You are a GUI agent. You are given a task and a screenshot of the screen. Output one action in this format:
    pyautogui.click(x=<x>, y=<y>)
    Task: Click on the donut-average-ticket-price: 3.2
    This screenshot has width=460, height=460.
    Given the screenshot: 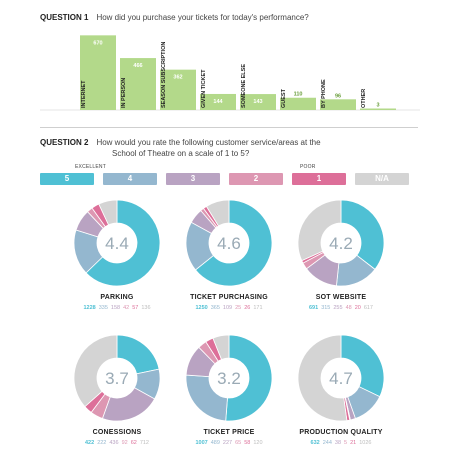 What is the action you would take?
    pyautogui.click(x=229, y=378)
    